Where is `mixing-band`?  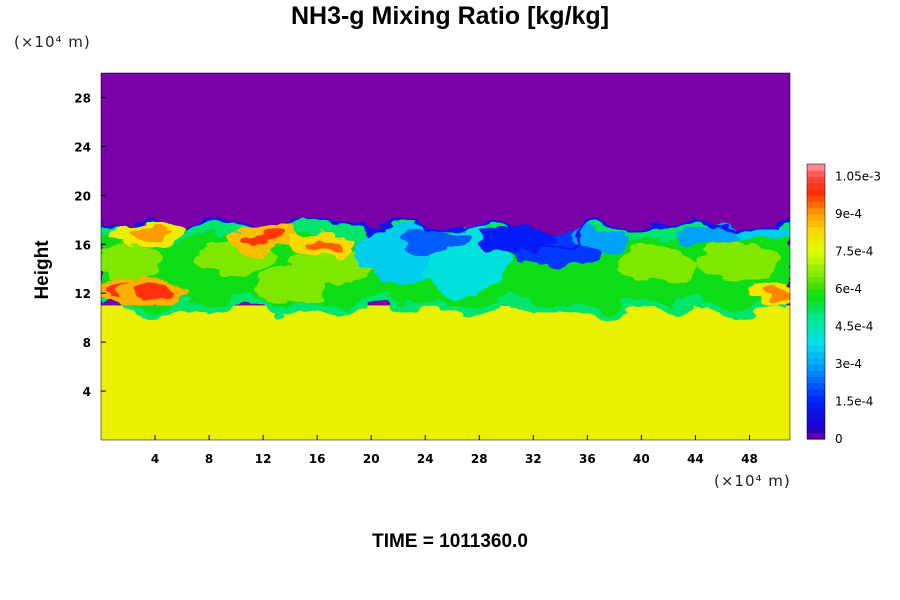 mixing-band is located at coordinates (445, 268).